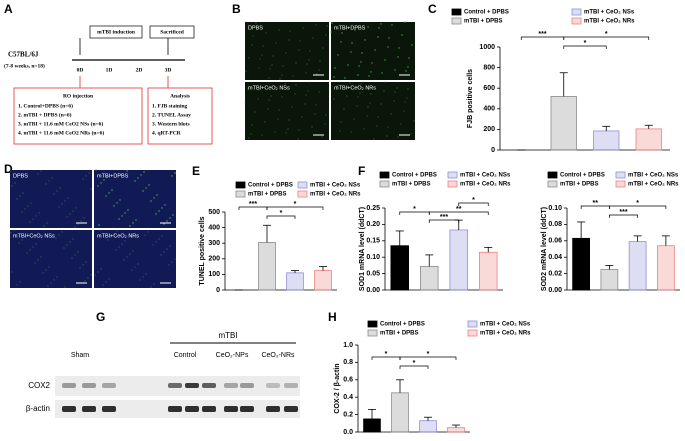 This screenshot has width=685, height=441. Describe the element at coordinates (555, 257) in the screenshot. I see `y-tick-label: 0.04` at that location.